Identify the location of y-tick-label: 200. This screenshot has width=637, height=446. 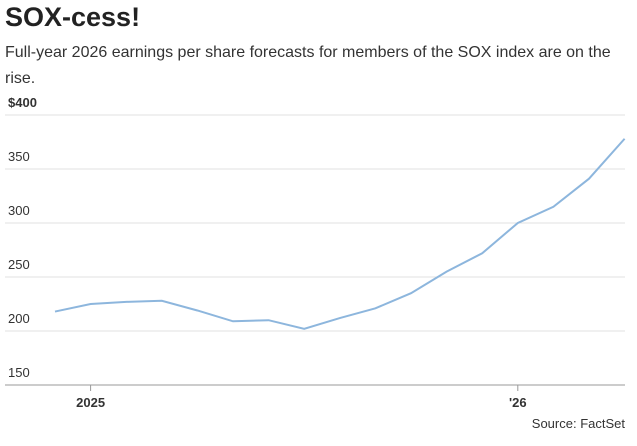
(19, 318).